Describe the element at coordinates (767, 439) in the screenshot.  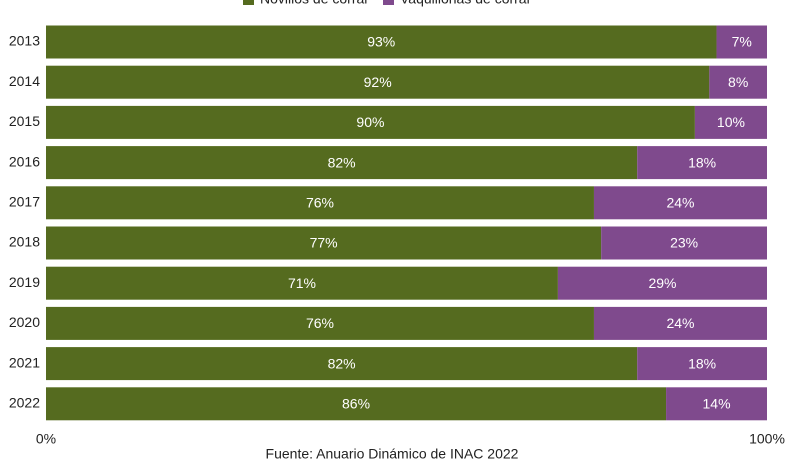
I see `x-tick-label: 100%` at that location.